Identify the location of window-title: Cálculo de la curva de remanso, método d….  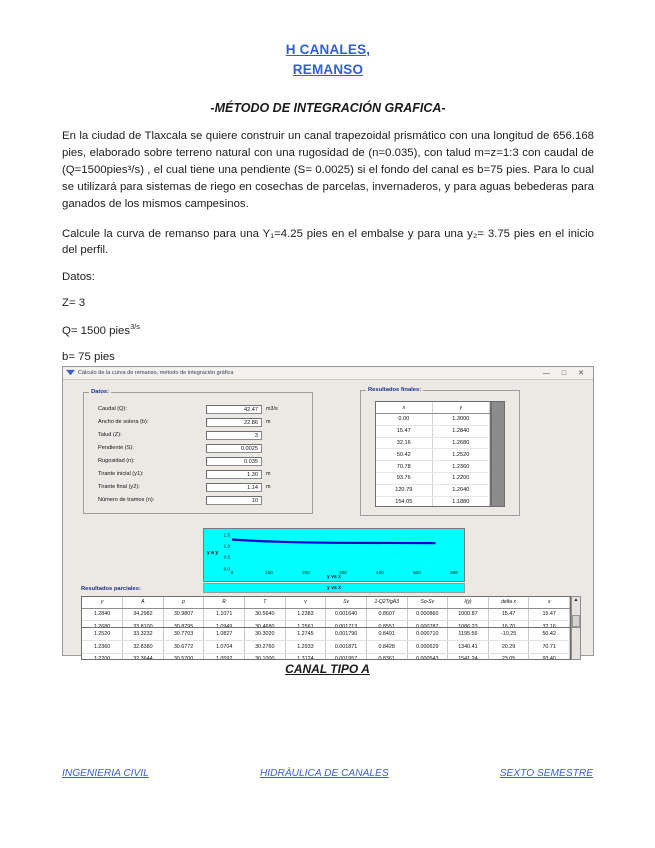
(156, 373).